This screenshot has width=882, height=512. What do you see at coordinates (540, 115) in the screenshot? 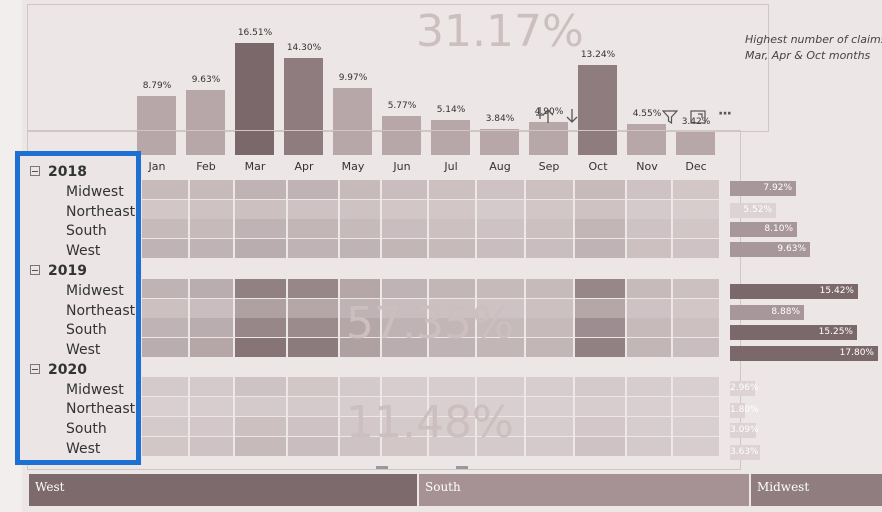
I see `pin-icon` at bounding box center [540, 115].